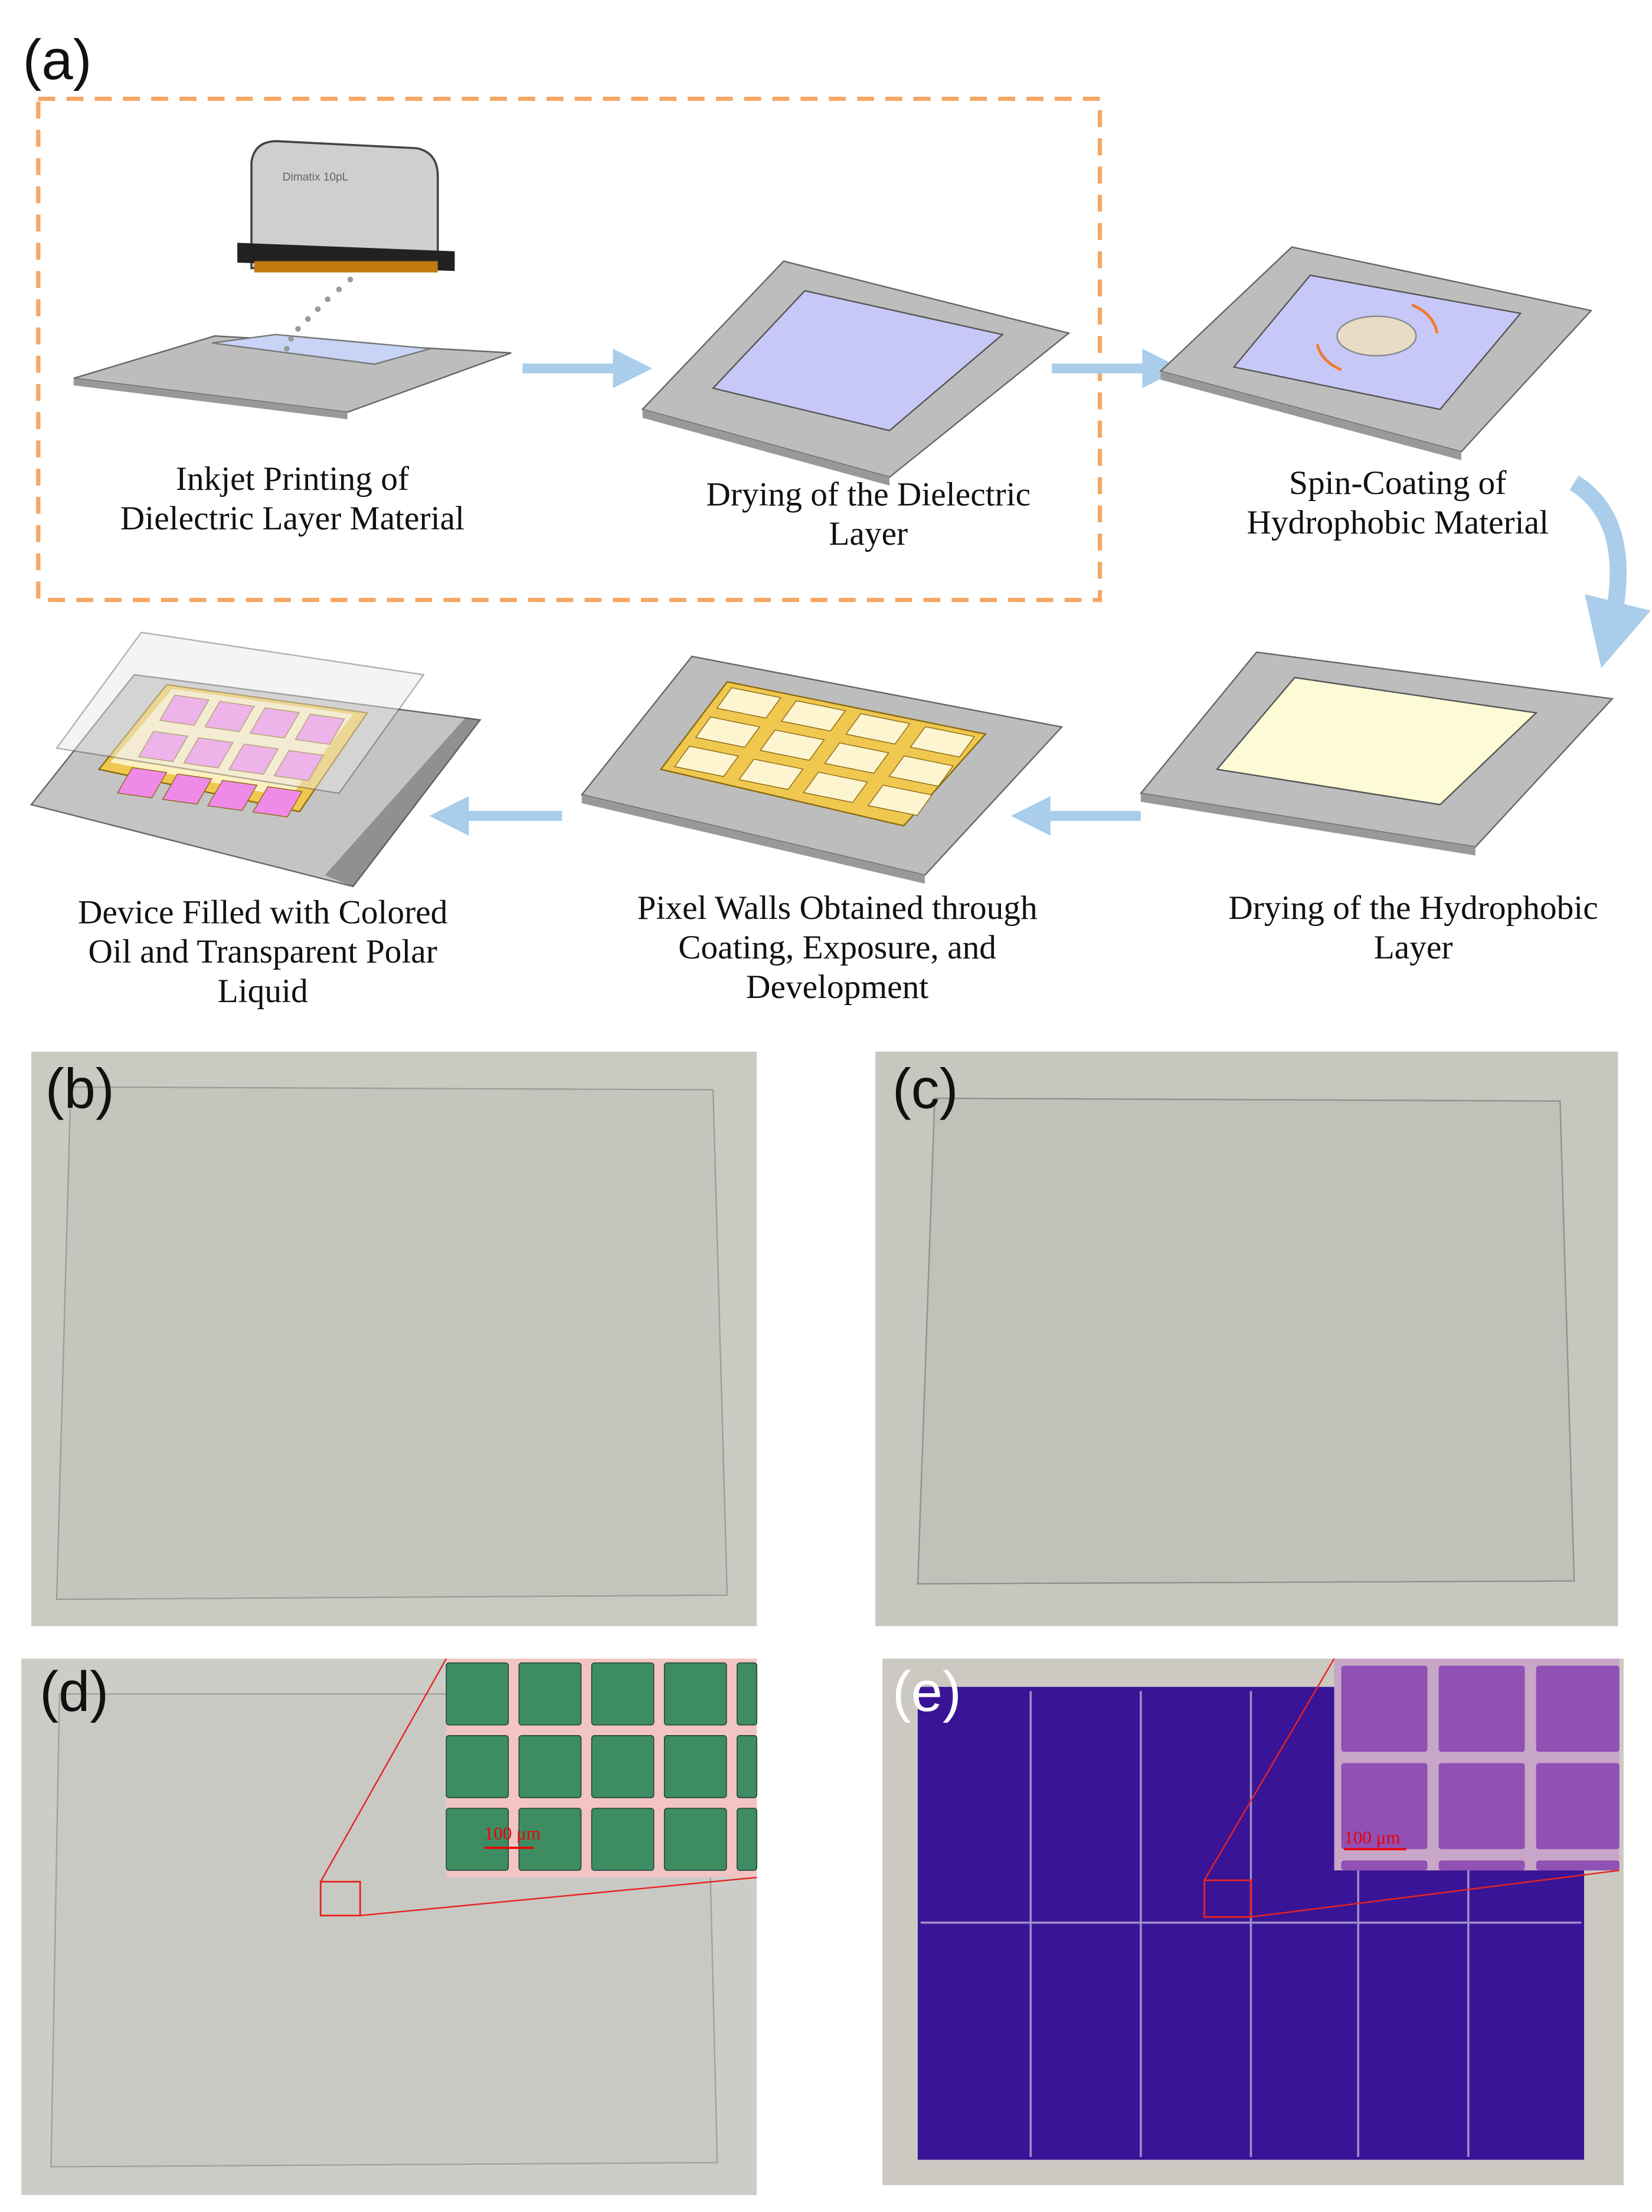  What do you see at coordinates (58, 59) in the screenshot?
I see `panel-label-a: (a)` at bounding box center [58, 59].